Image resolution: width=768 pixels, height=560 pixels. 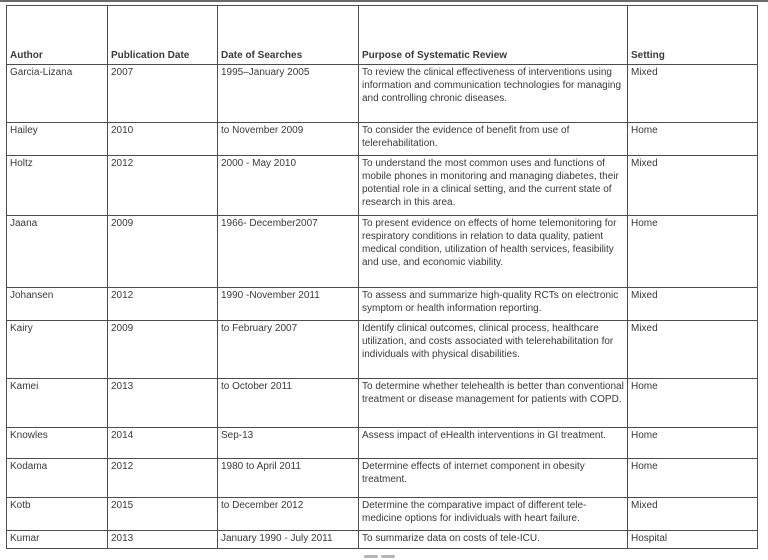 What do you see at coordinates (57, 304) in the screenshot?
I see `cell-author: Johansen` at bounding box center [57, 304].